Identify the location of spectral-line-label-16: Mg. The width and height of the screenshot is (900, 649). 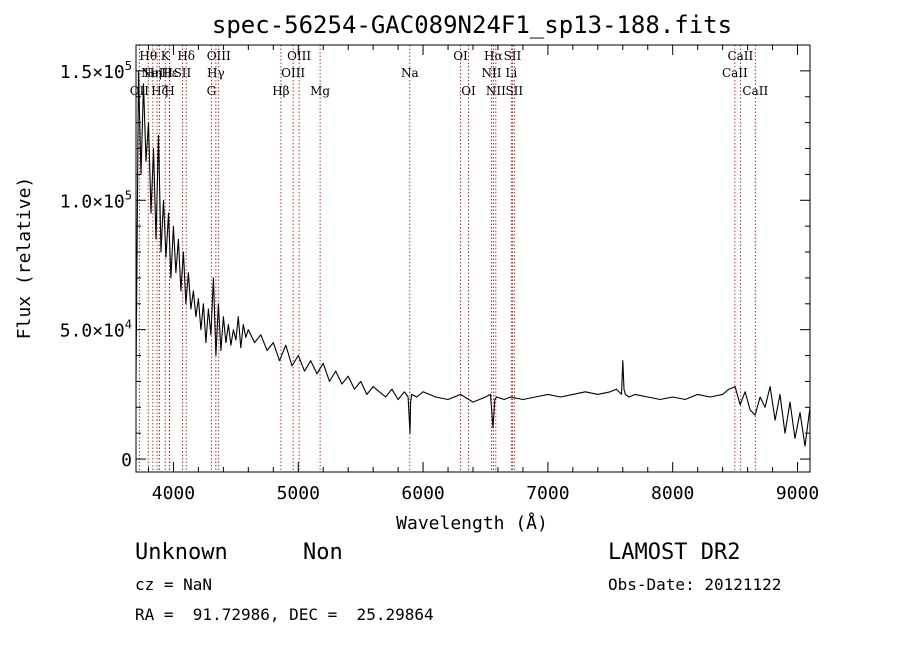
(320, 91).